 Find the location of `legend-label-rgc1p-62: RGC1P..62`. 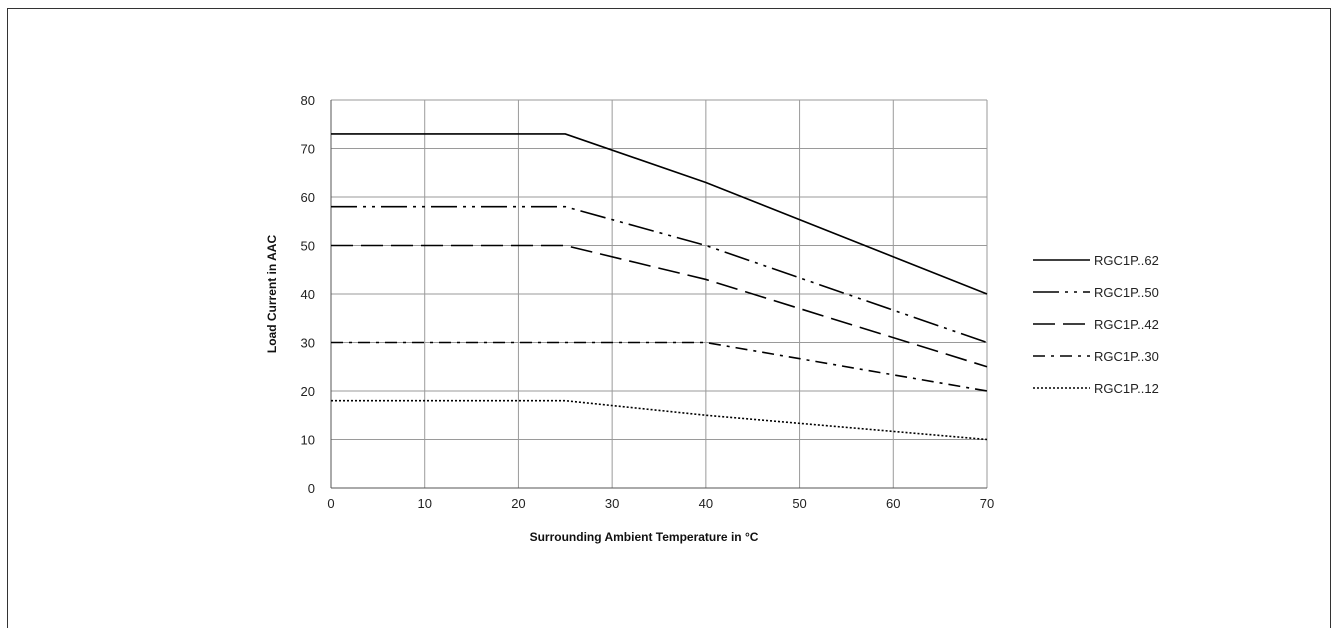

legend-label-rgc1p-62: RGC1P..62 is located at coordinates (1126, 260).